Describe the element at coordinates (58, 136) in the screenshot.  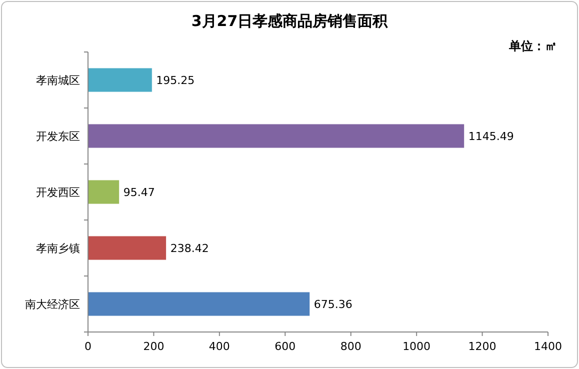
I see `y-tick-label: 开发东区` at that location.